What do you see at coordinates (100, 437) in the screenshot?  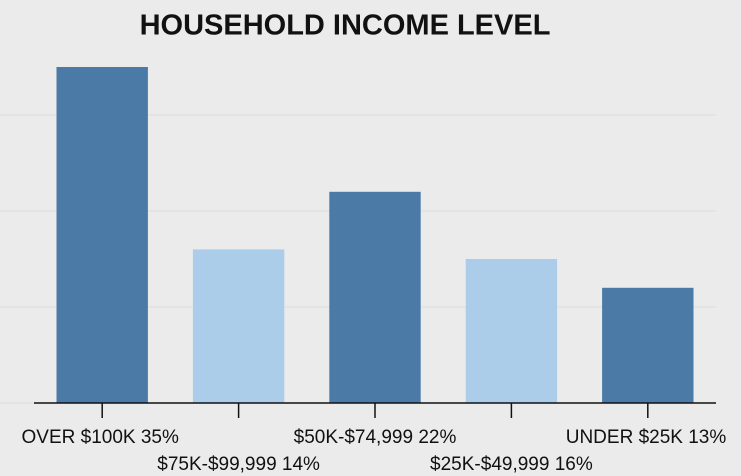 I see `x-tick-label: OVER $100K 35%` at bounding box center [100, 437].